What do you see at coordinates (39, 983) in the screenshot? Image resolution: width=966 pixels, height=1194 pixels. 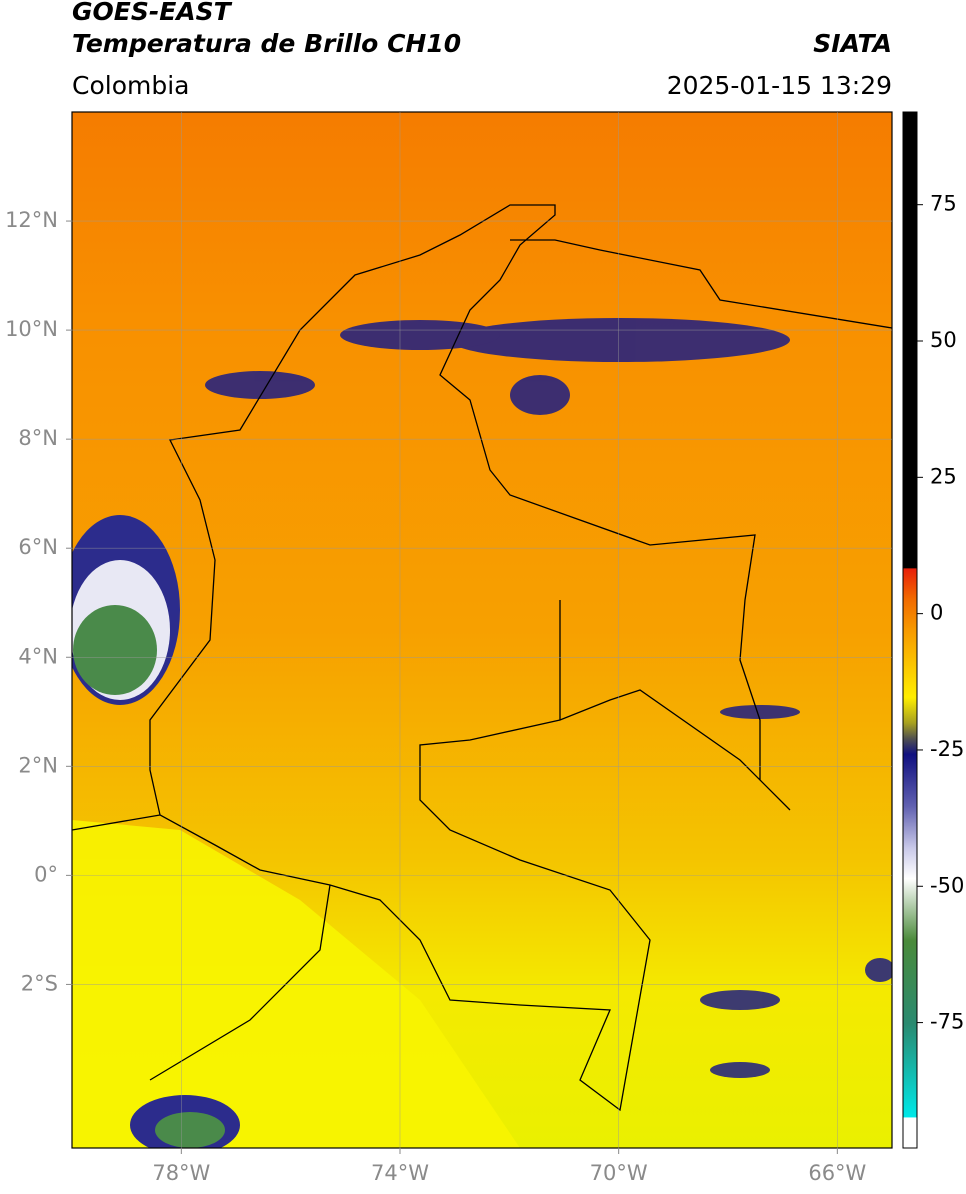 I see `y-tick-label: 2°S` at bounding box center [39, 983].